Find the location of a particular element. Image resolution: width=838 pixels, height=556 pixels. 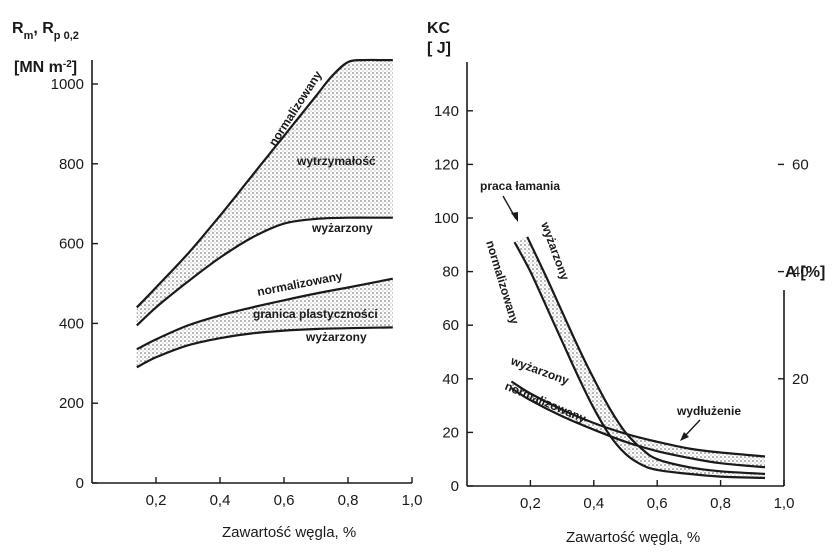

left-band-0-lower-curve is located at coordinates (264, 271).